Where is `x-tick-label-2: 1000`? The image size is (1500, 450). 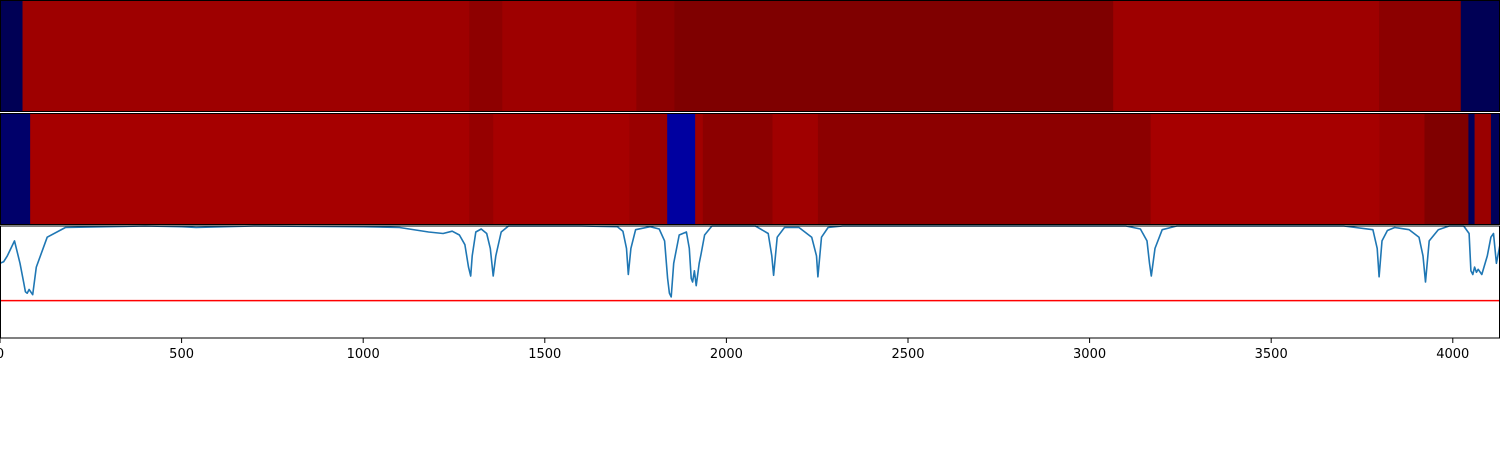 x-tick-label-2: 1000 is located at coordinates (363, 354).